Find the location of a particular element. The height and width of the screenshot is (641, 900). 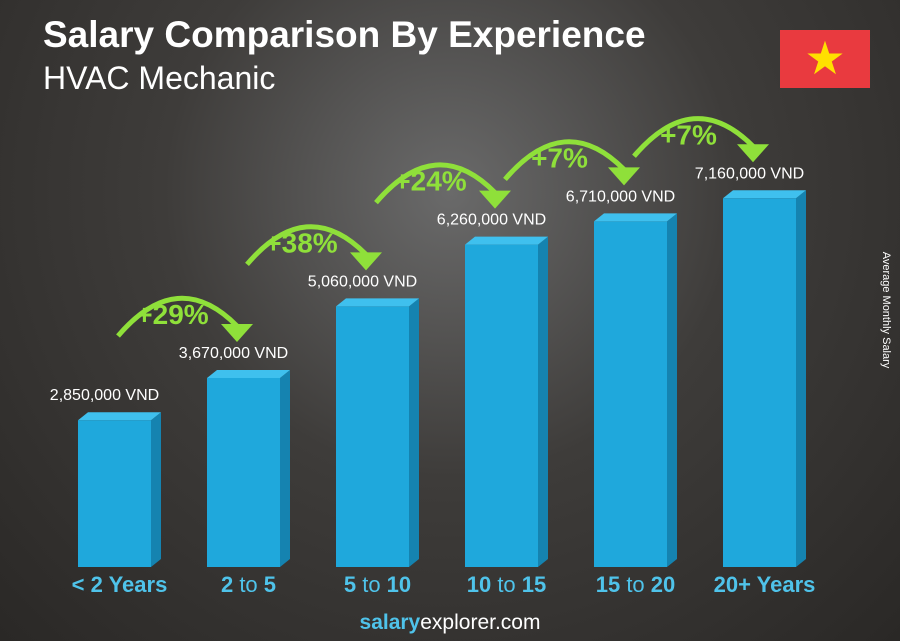

value-label: 5,060,000 VND is located at coordinates (362, 281).